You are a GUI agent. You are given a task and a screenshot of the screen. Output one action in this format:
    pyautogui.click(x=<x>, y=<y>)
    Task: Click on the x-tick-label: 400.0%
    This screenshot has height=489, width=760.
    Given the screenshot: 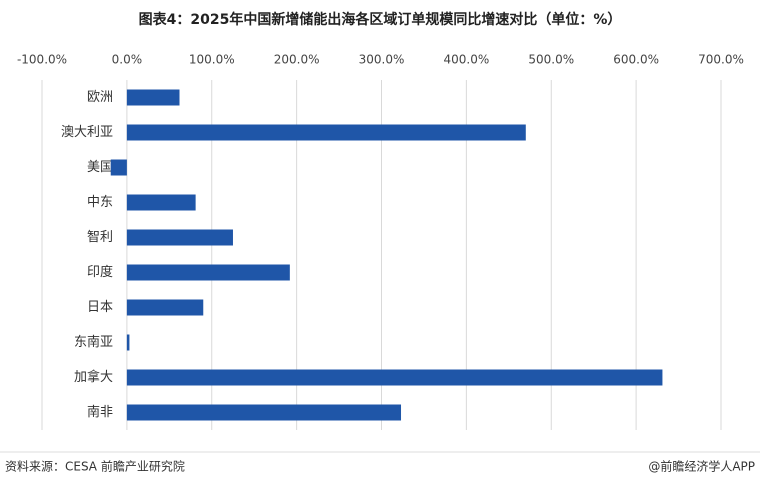 What is the action you would take?
    pyautogui.click(x=466, y=60)
    